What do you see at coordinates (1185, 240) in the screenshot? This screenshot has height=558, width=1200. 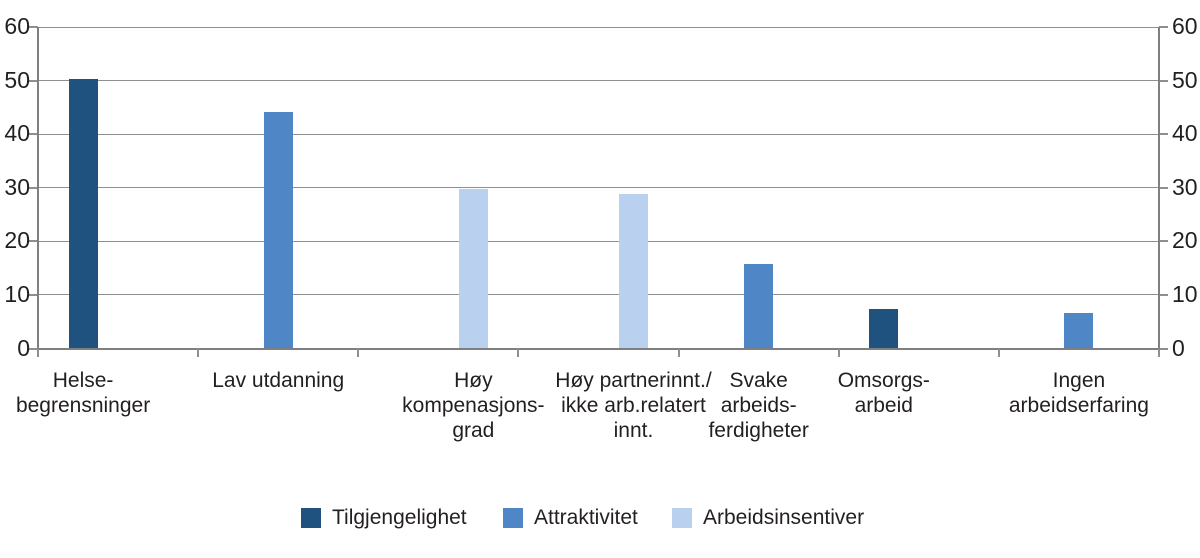 I see `y-tick-label-right: 20` at bounding box center [1185, 240].